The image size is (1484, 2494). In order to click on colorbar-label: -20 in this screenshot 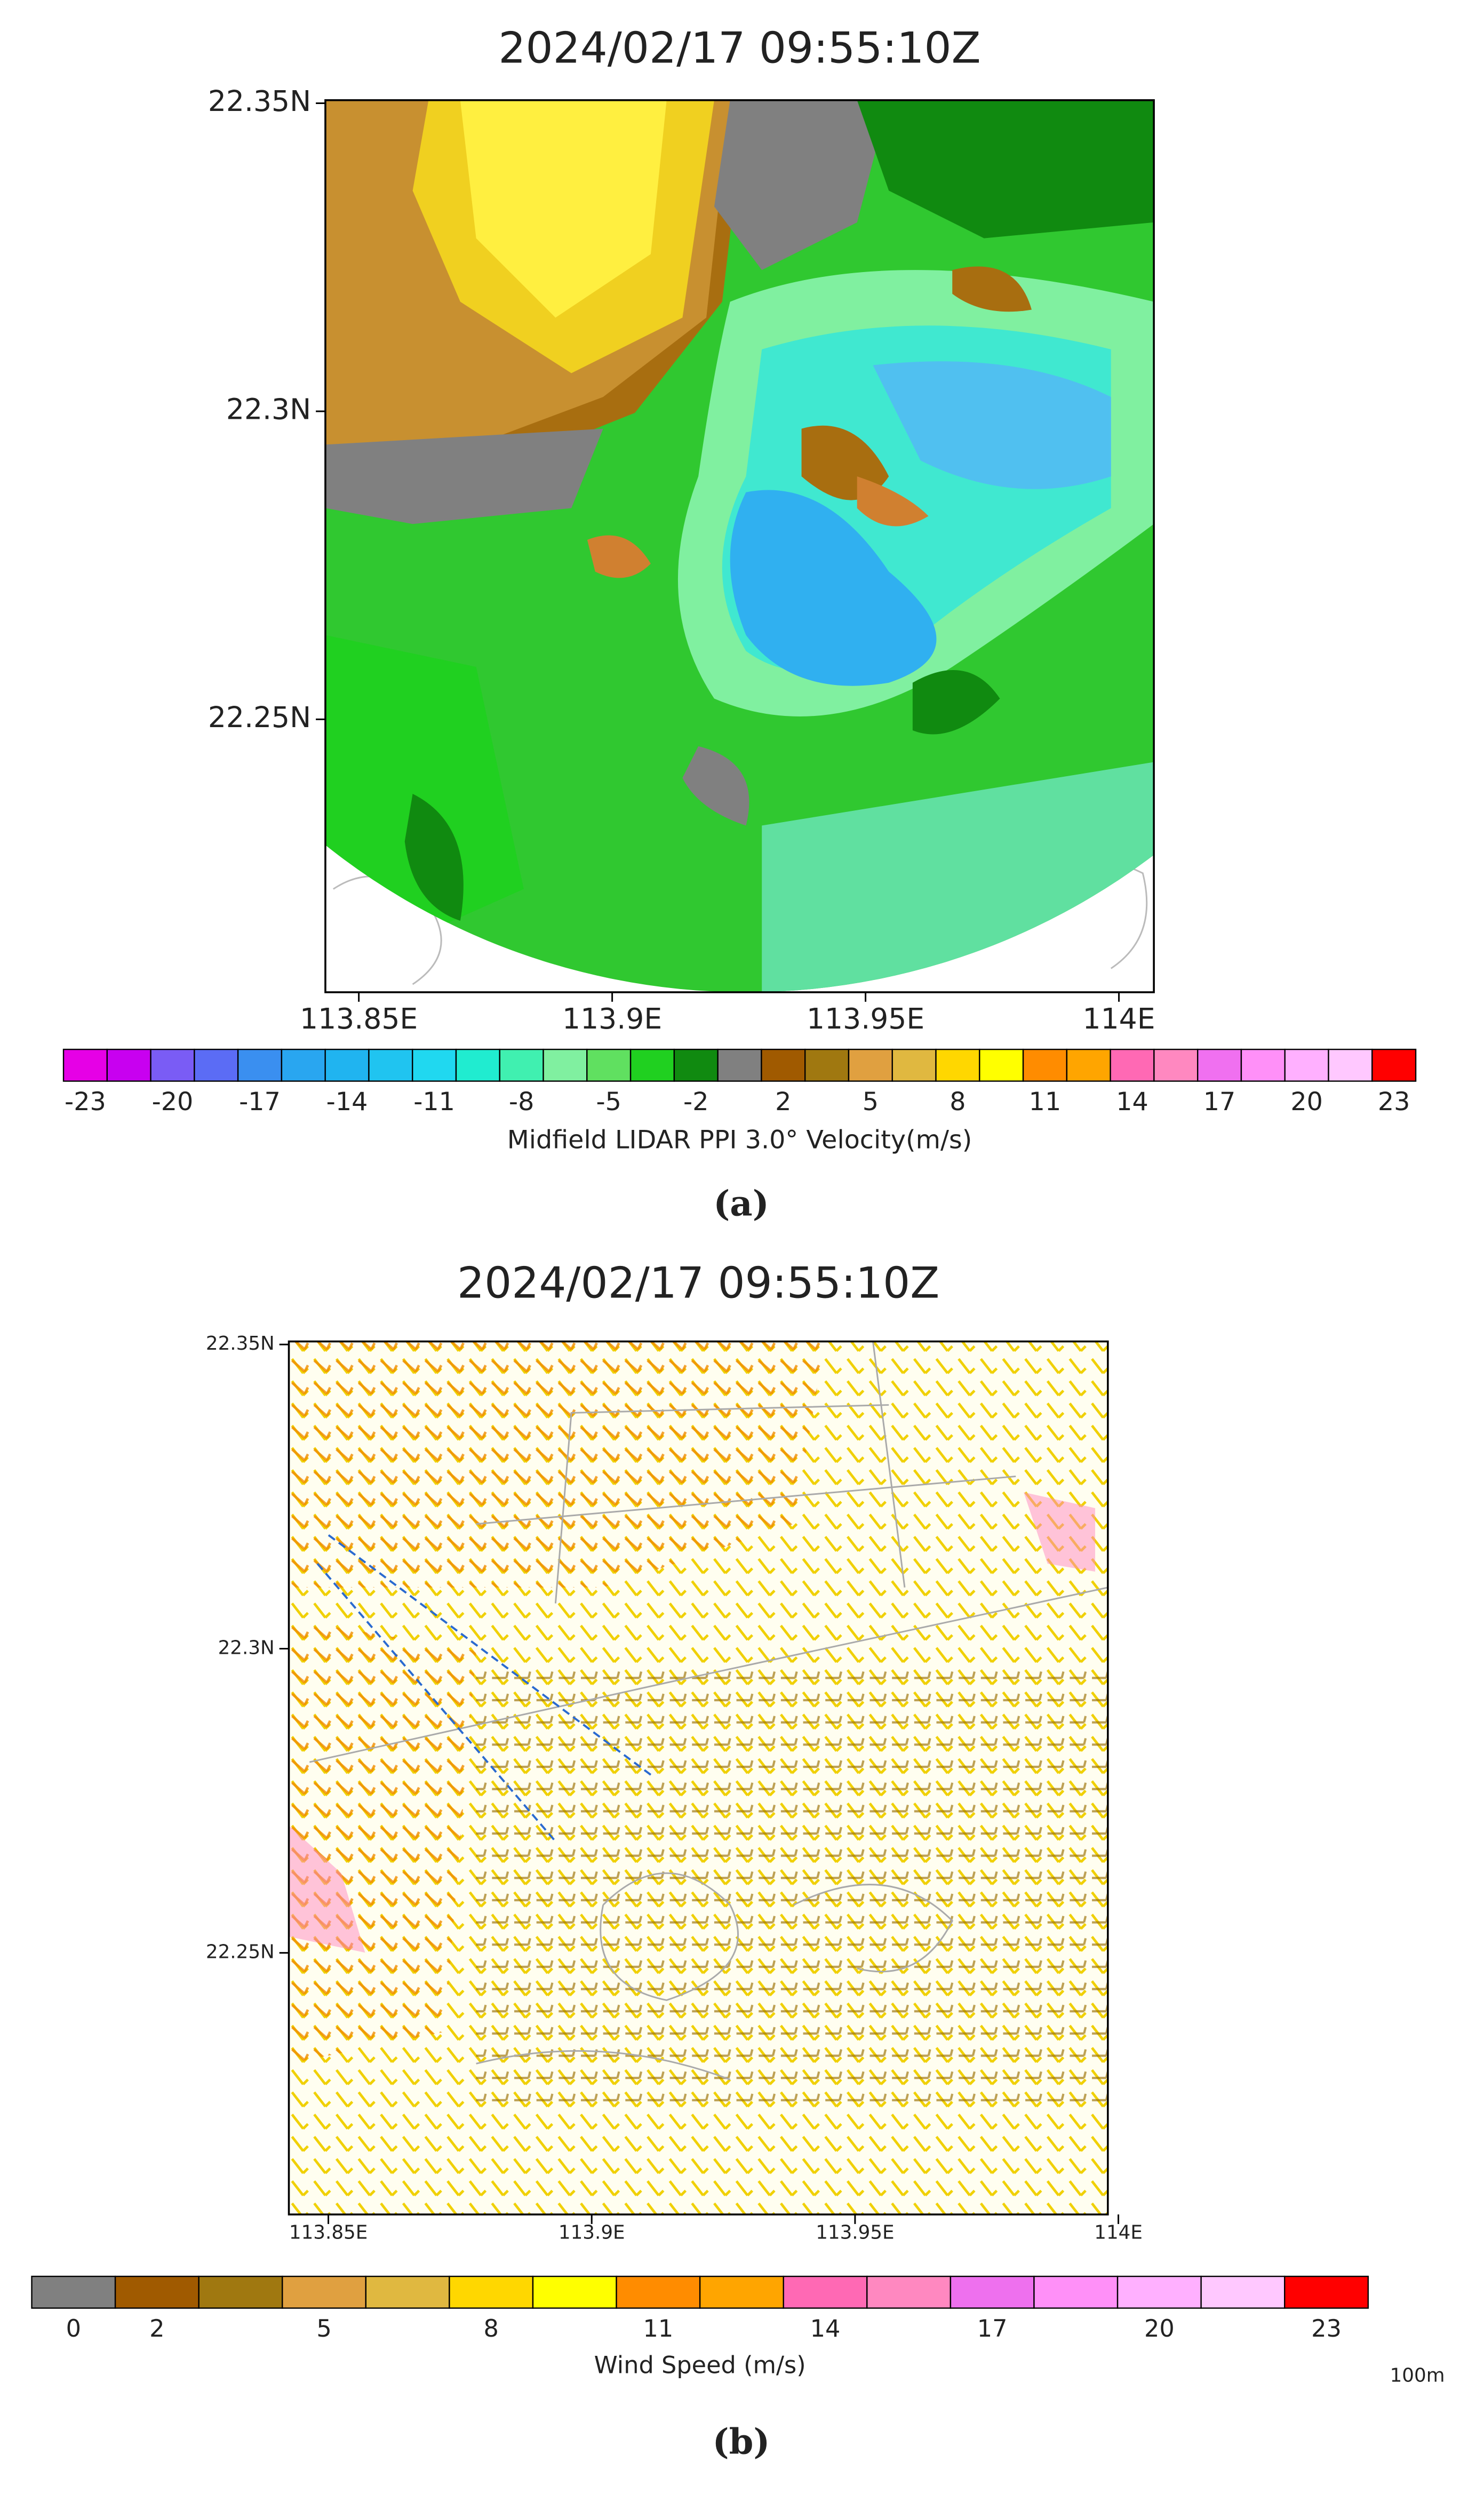, I will do `click(173, 1102)`.